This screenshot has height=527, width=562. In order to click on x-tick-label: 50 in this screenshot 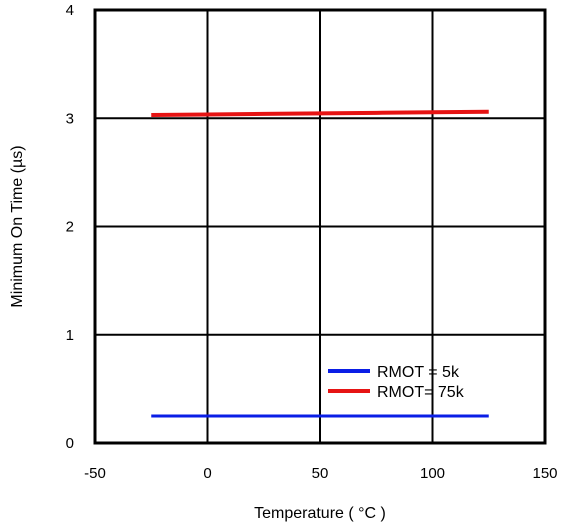, I will do `click(320, 473)`.